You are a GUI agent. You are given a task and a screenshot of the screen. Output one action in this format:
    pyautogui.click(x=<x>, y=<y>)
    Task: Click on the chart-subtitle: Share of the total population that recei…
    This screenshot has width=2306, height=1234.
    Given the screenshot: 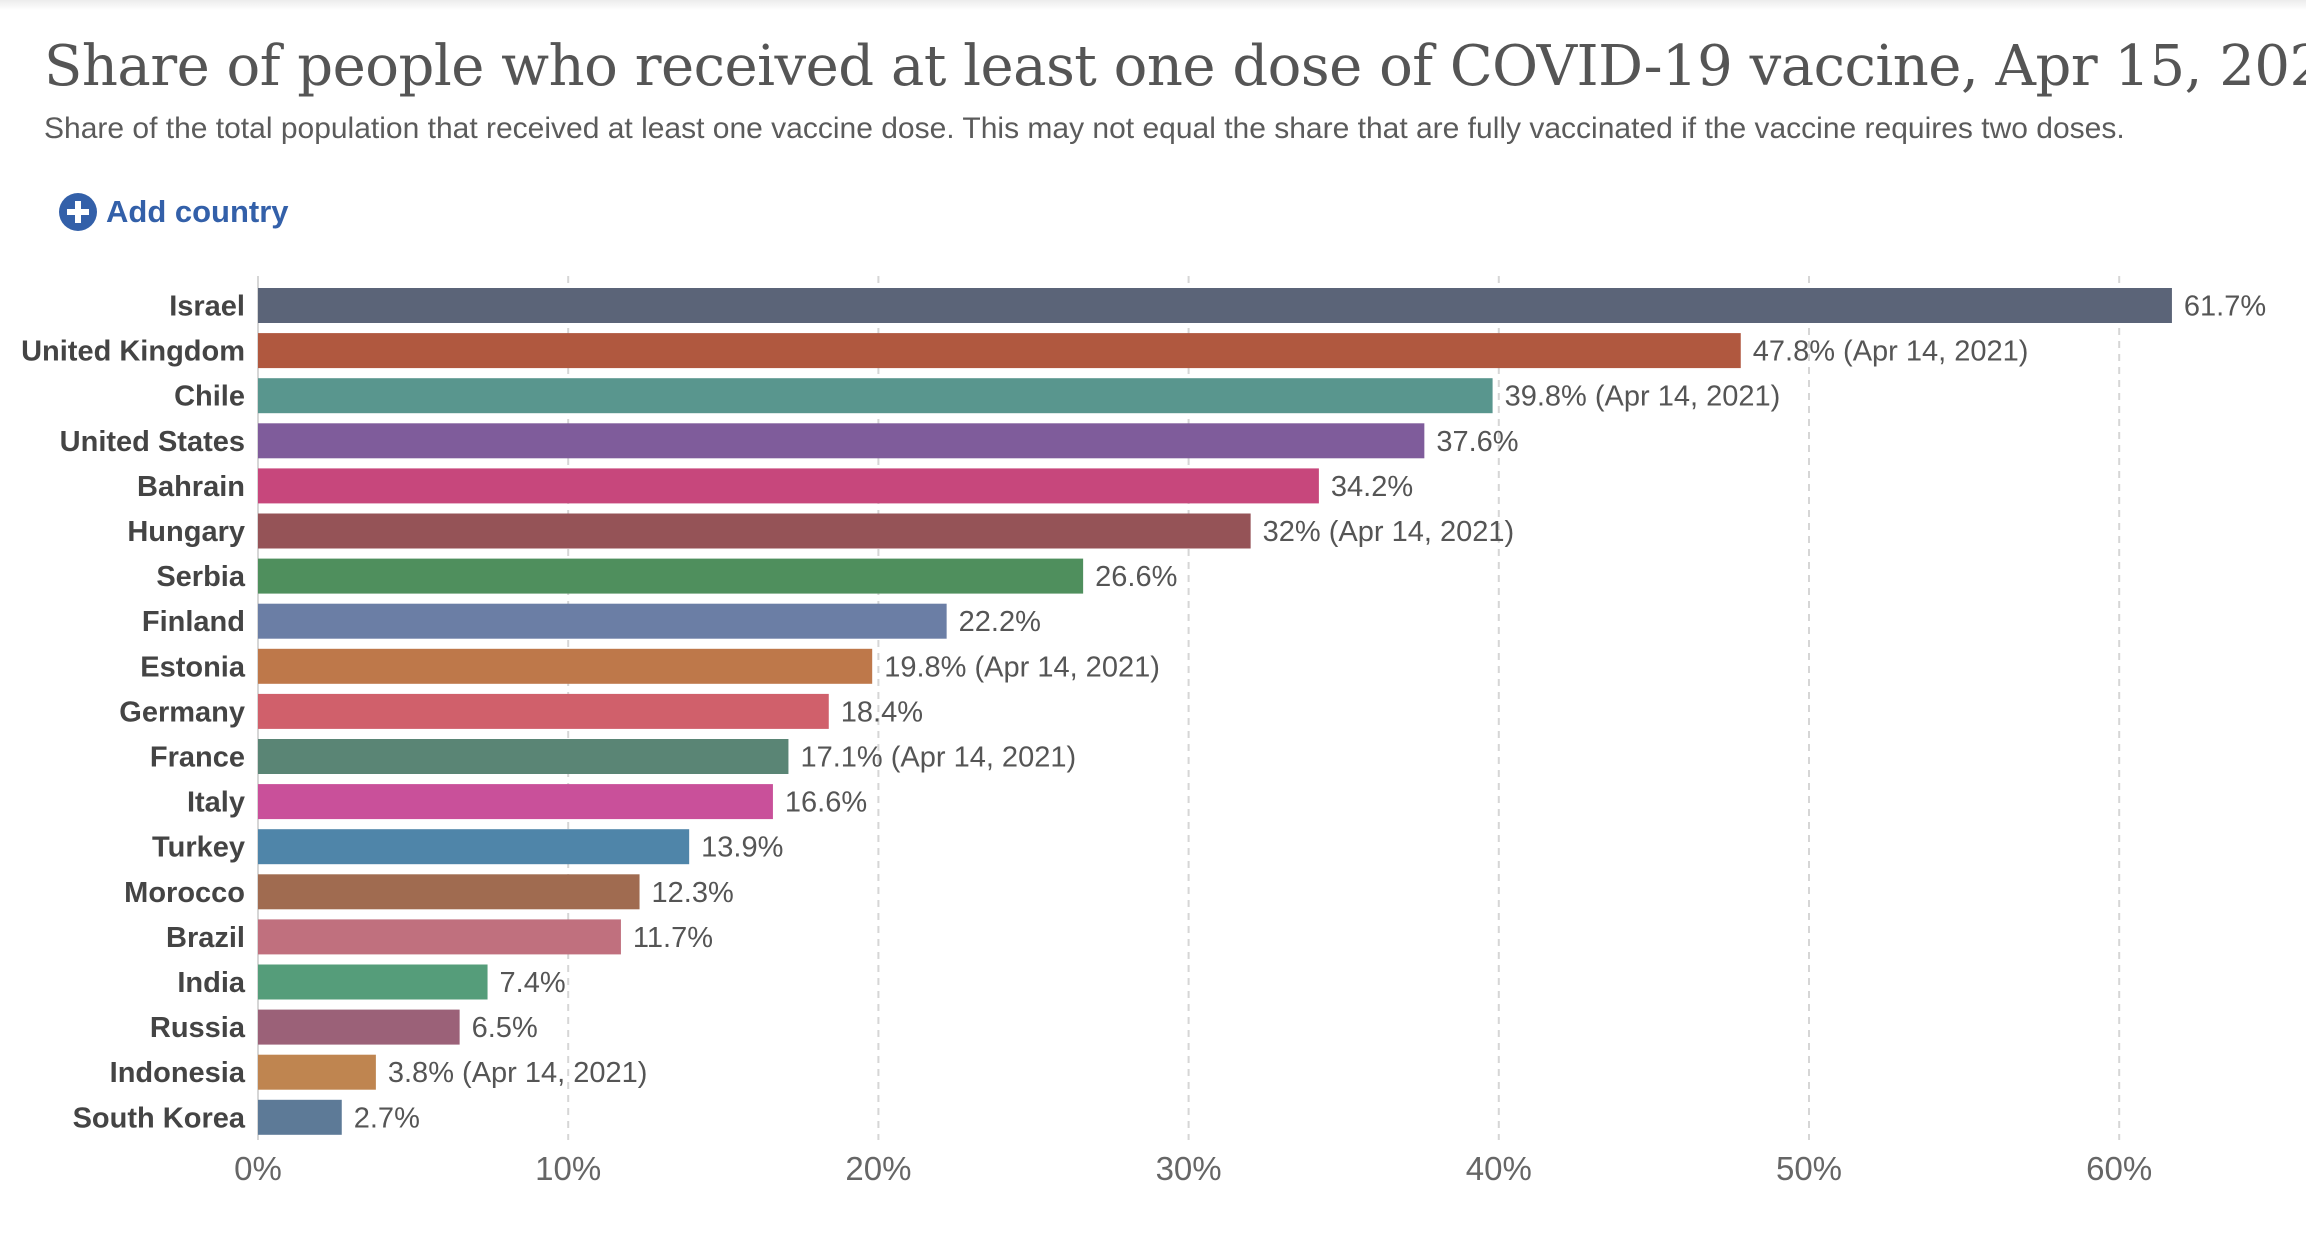 What is the action you would take?
    pyautogui.click(x=1084, y=128)
    